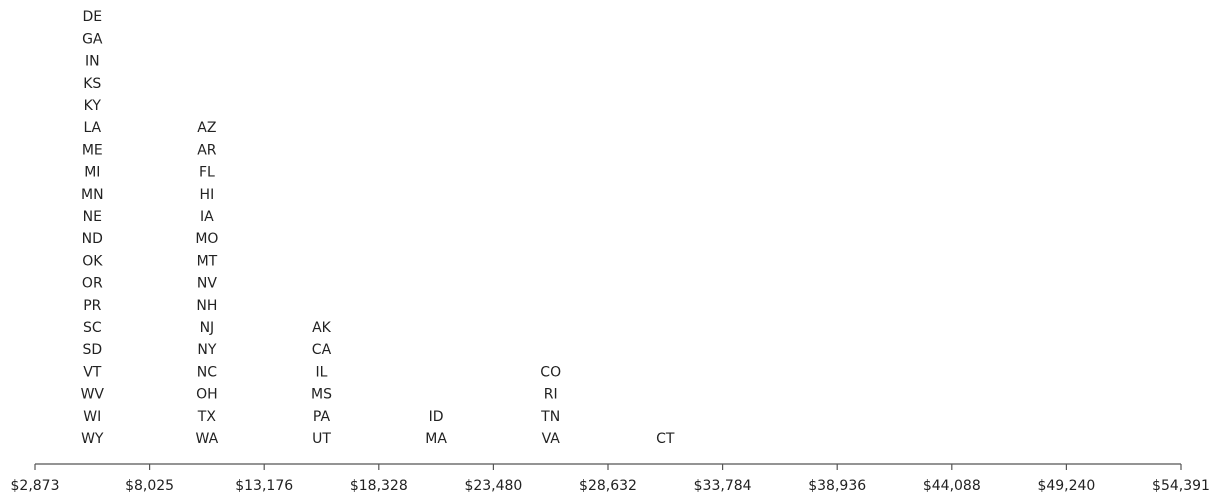  I want to click on state-label-mi: MI, so click(92, 173).